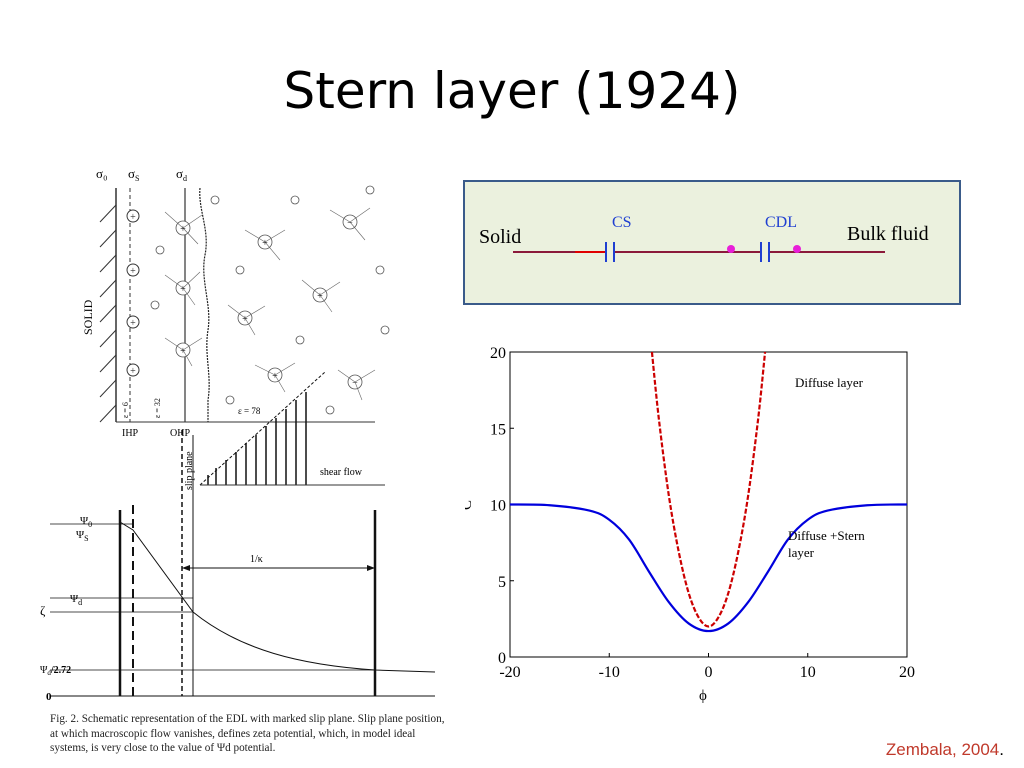 The width and height of the screenshot is (1024, 768). What do you see at coordinates (500, 237) in the screenshot?
I see `solid-label: Solid` at bounding box center [500, 237].